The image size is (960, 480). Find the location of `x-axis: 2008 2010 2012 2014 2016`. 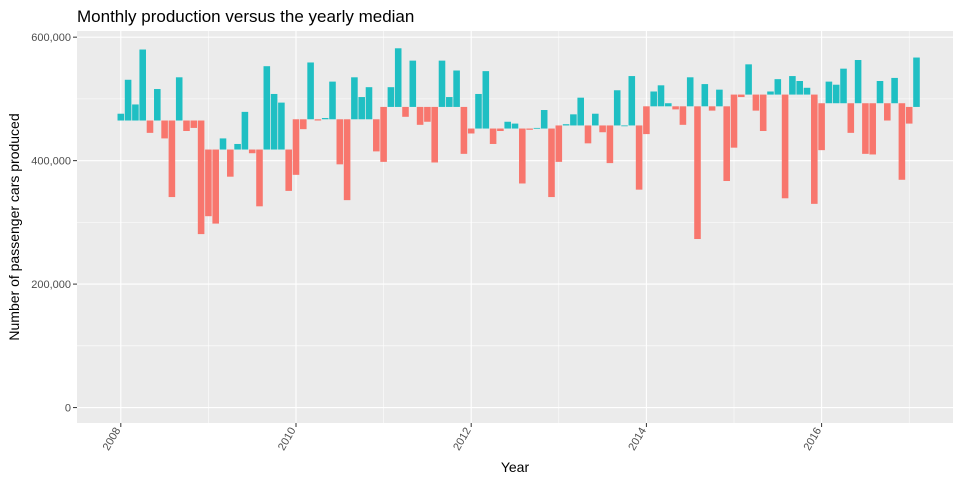

x-axis: 2008 2010 2012 2014 2016 is located at coordinates (462, 438).